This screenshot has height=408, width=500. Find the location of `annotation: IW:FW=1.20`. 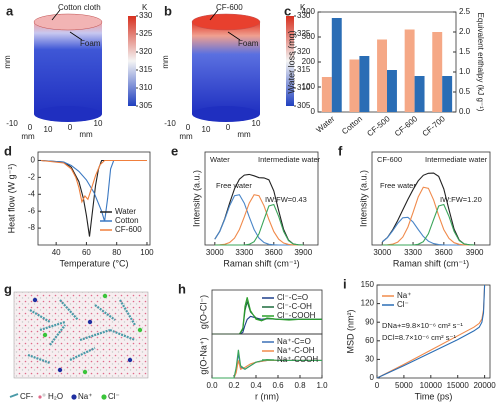

annotation: IW:FW=1.20 is located at coordinates (461, 199).